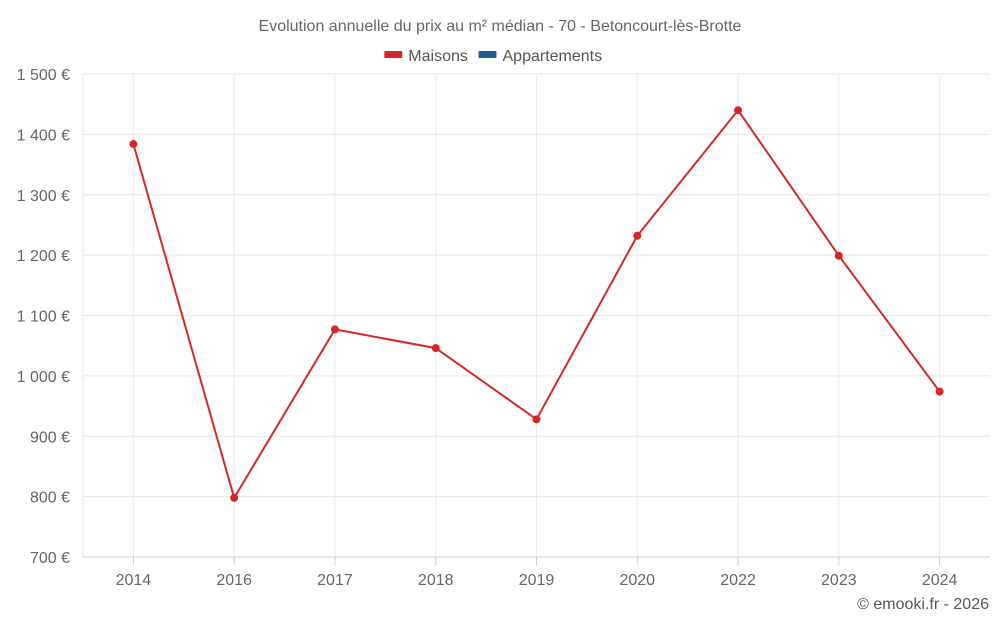 The height and width of the screenshot is (625, 1000). What do you see at coordinates (438, 56) in the screenshot?
I see `legend-label: Maisons` at bounding box center [438, 56].